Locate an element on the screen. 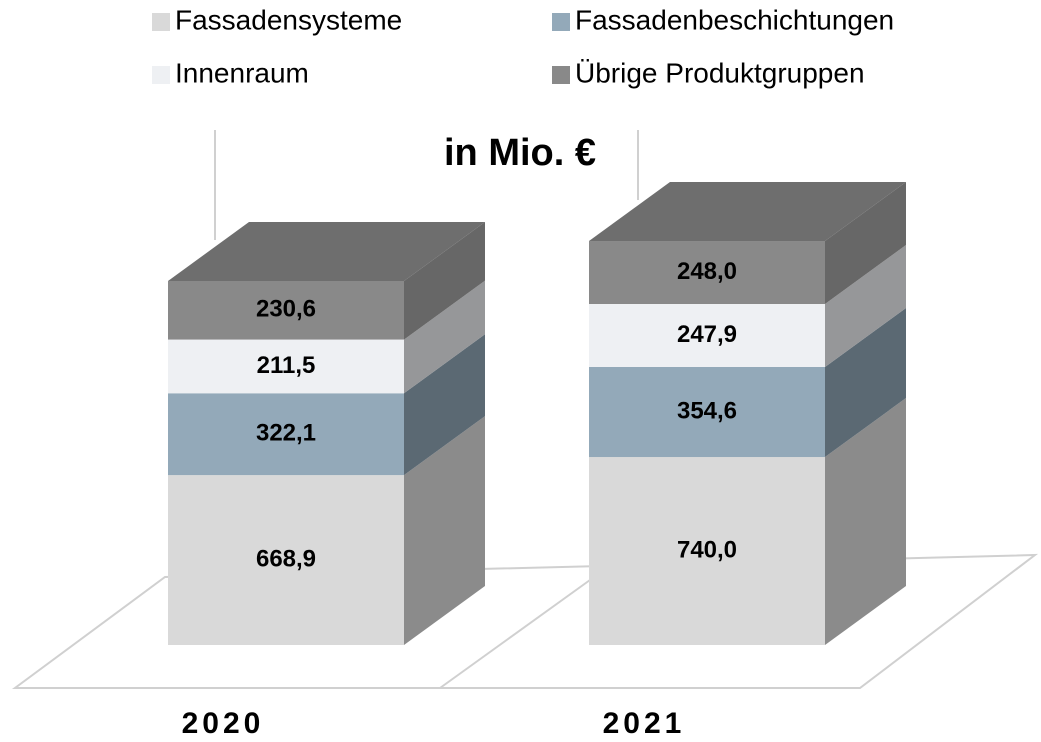  data-label: 248,0 is located at coordinates (707, 271).